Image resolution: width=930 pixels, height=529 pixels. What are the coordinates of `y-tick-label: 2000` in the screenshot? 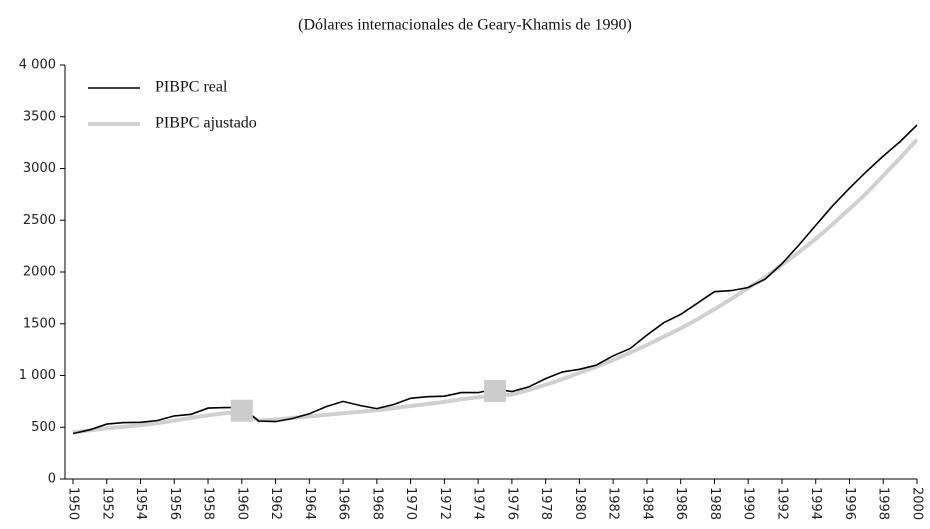 It's located at (39, 272).